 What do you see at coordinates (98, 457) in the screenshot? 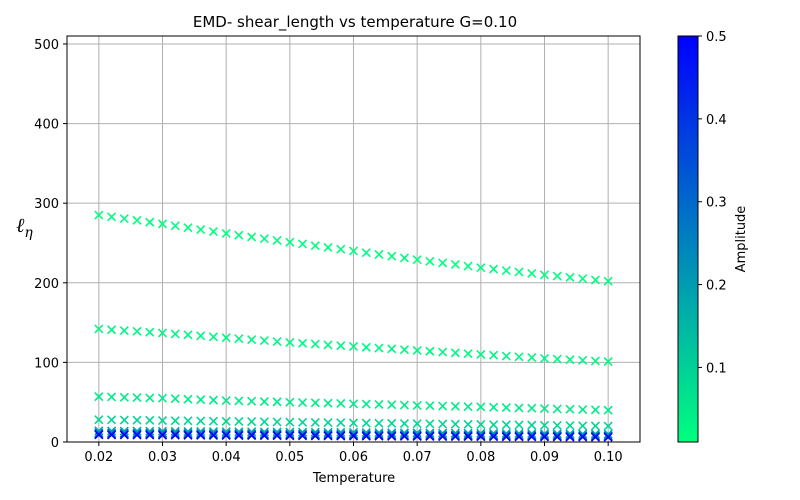
I see `x-tick-label: 0.02` at bounding box center [98, 457].